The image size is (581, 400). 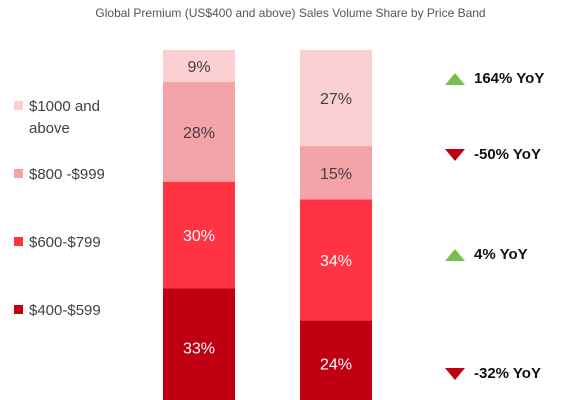 I want to click on bar-value-label: 24%, so click(x=336, y=364).